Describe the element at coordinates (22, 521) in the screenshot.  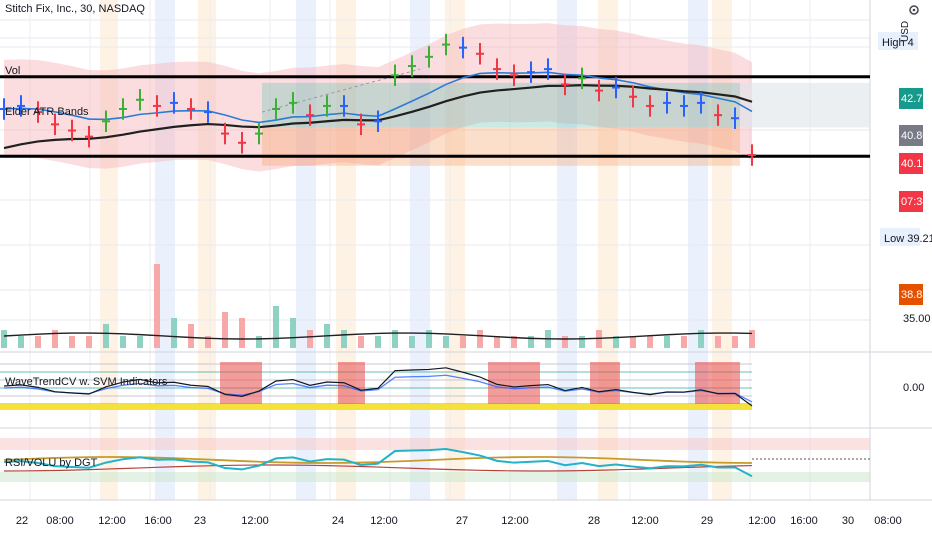
I see `time-axis-label: 22` at that location.